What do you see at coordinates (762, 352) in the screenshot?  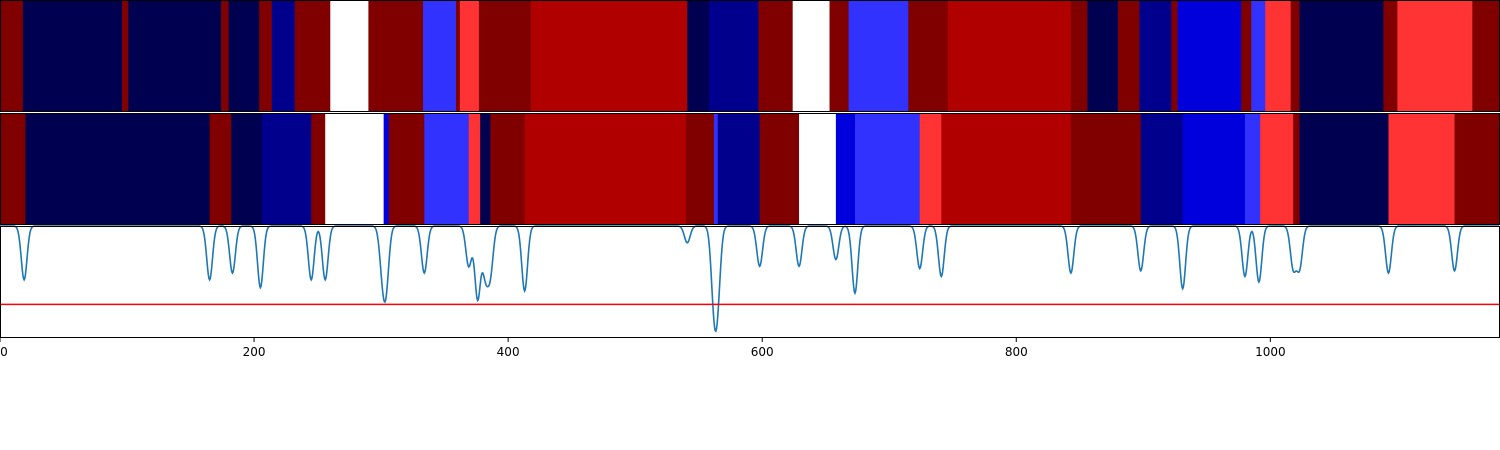 I see `x-tick-label: 600` at bounding box center [762, 352].